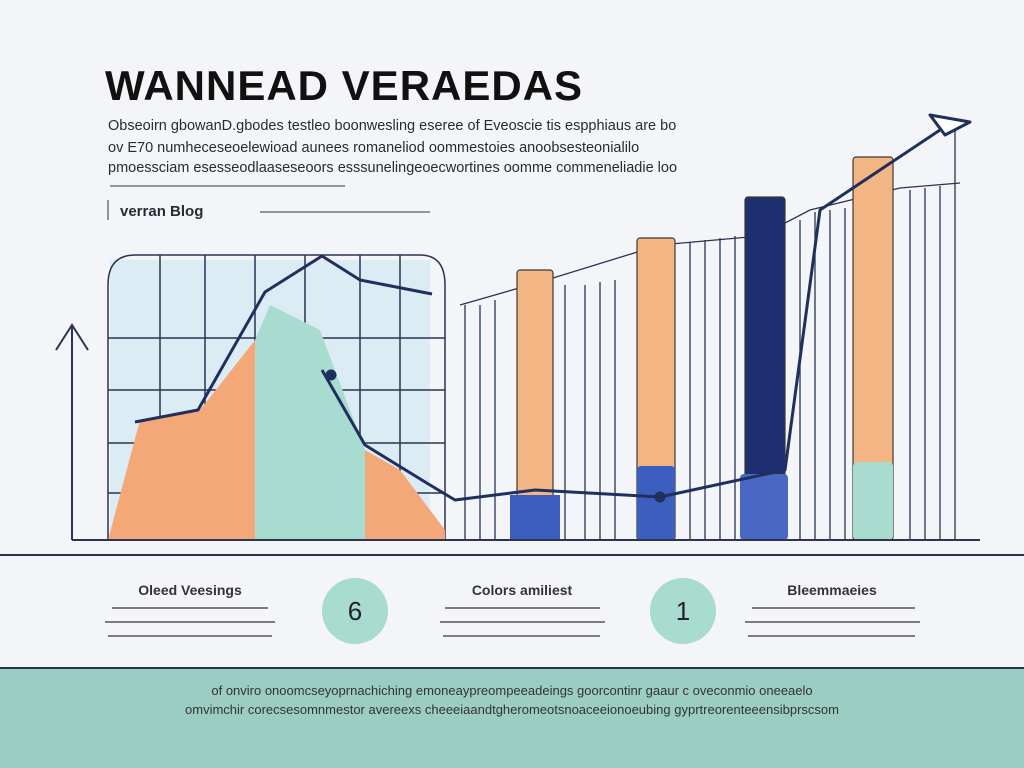  Describe the element at coordinates (162, 211) in the screenshot. I see `label: verran Blog` at that location.